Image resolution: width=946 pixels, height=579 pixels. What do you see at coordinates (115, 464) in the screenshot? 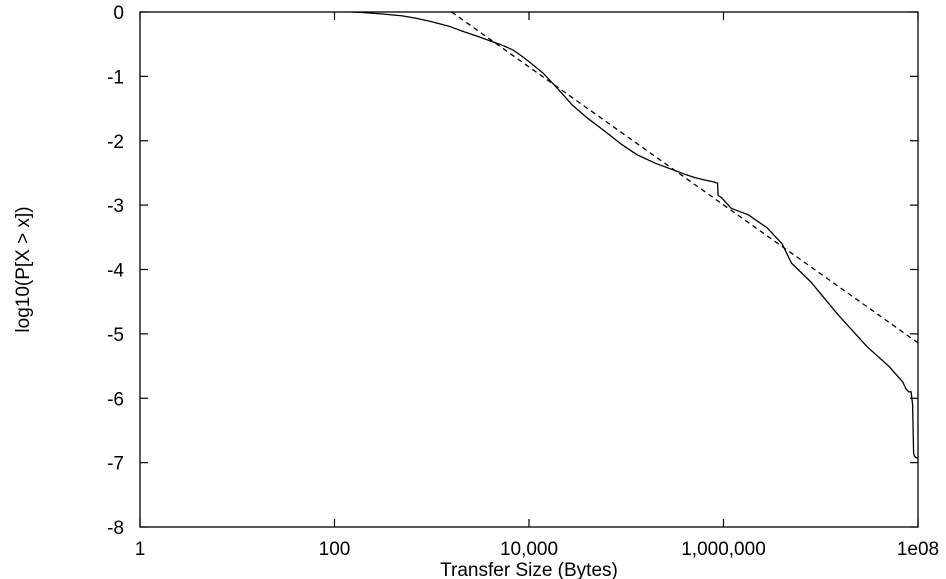
I see `y-tick-label: -7` at bounding box center [115, 464].